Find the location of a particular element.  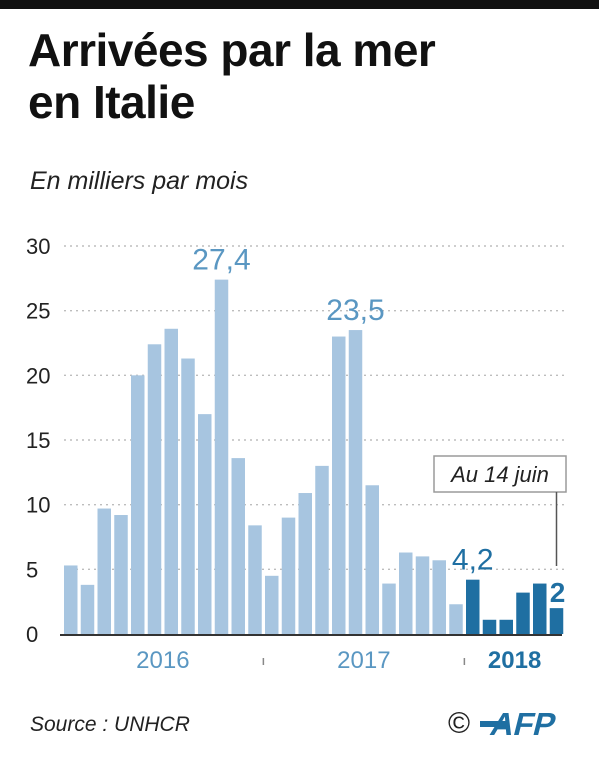

top-bar is located at coordinates (299, 4).